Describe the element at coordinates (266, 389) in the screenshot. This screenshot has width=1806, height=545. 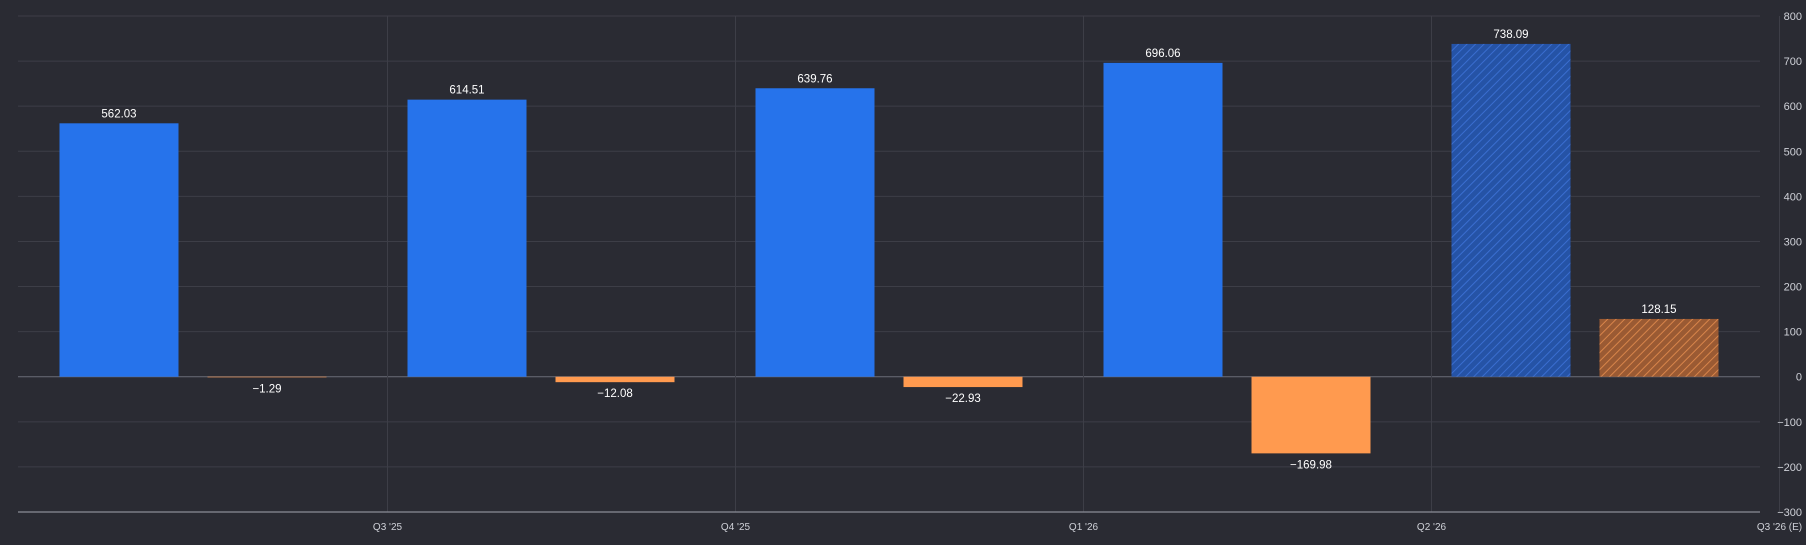
I see `data-label: −1.29` at that location.